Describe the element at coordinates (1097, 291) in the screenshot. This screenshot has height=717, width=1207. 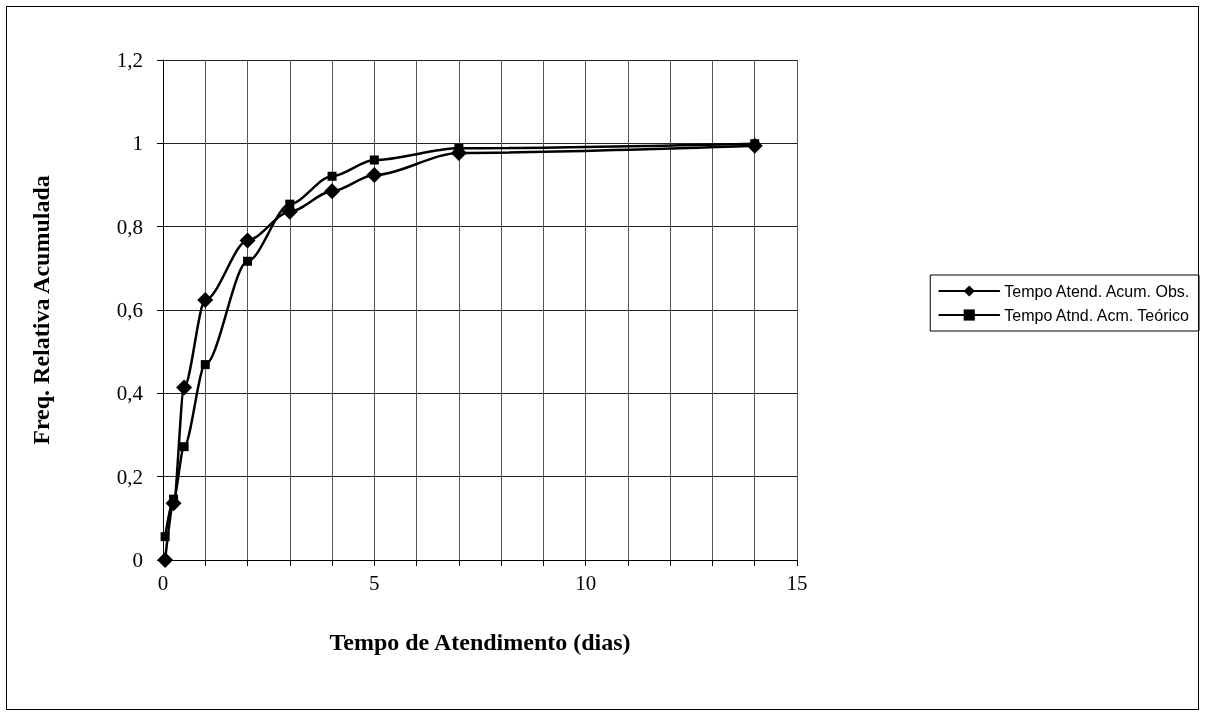
I see `legend-label: Tempo Atend. Acum. Obs.` at that location.